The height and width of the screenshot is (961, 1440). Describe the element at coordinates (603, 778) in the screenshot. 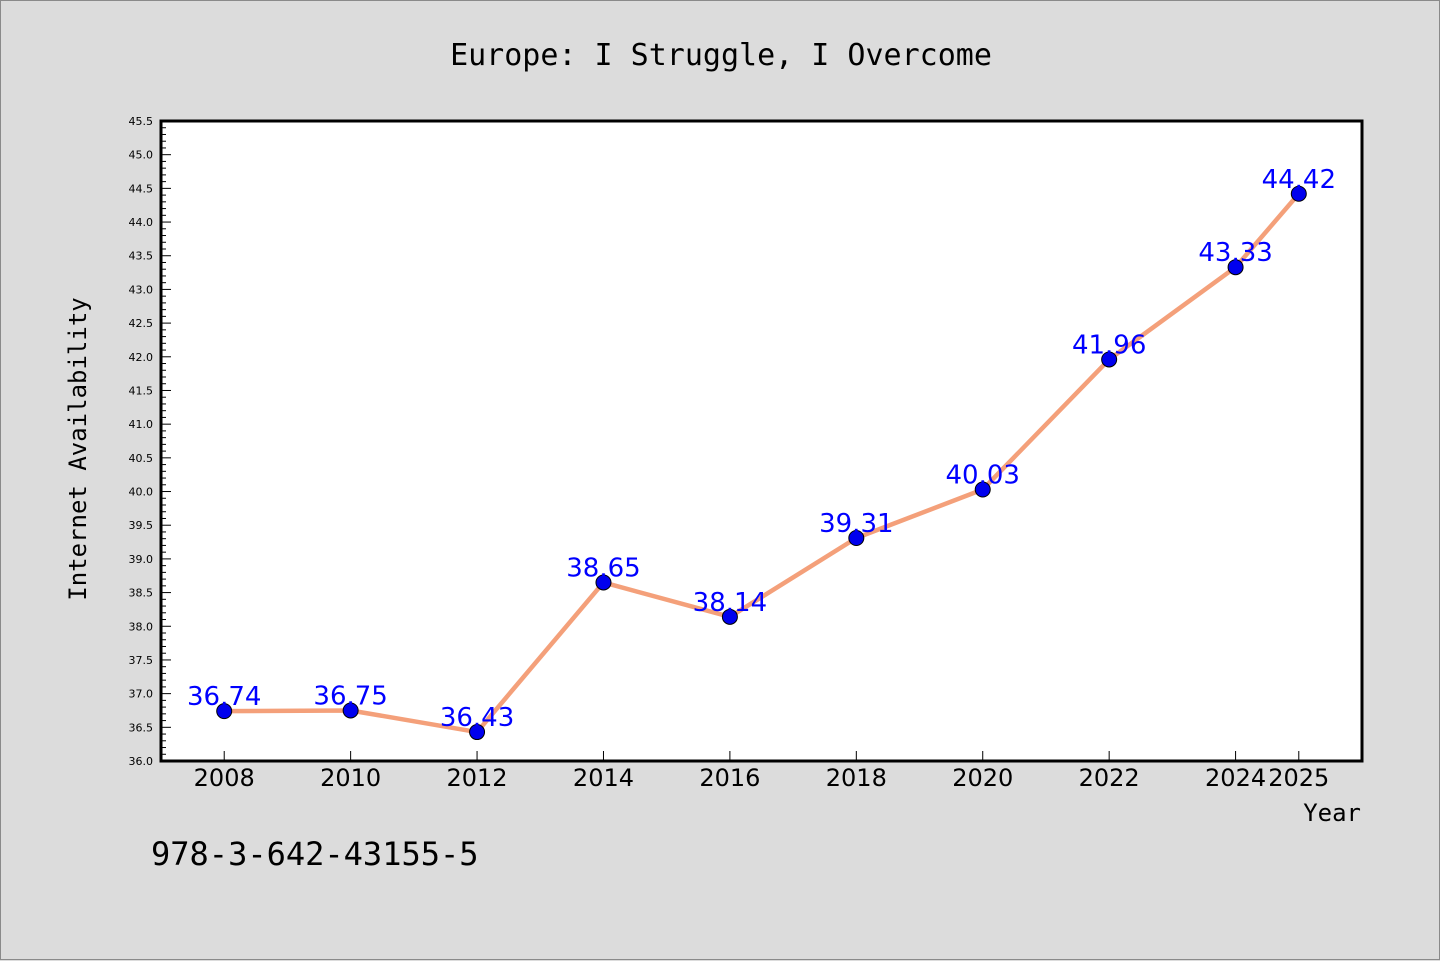

I see `x-tick-label: 2014` at that location.